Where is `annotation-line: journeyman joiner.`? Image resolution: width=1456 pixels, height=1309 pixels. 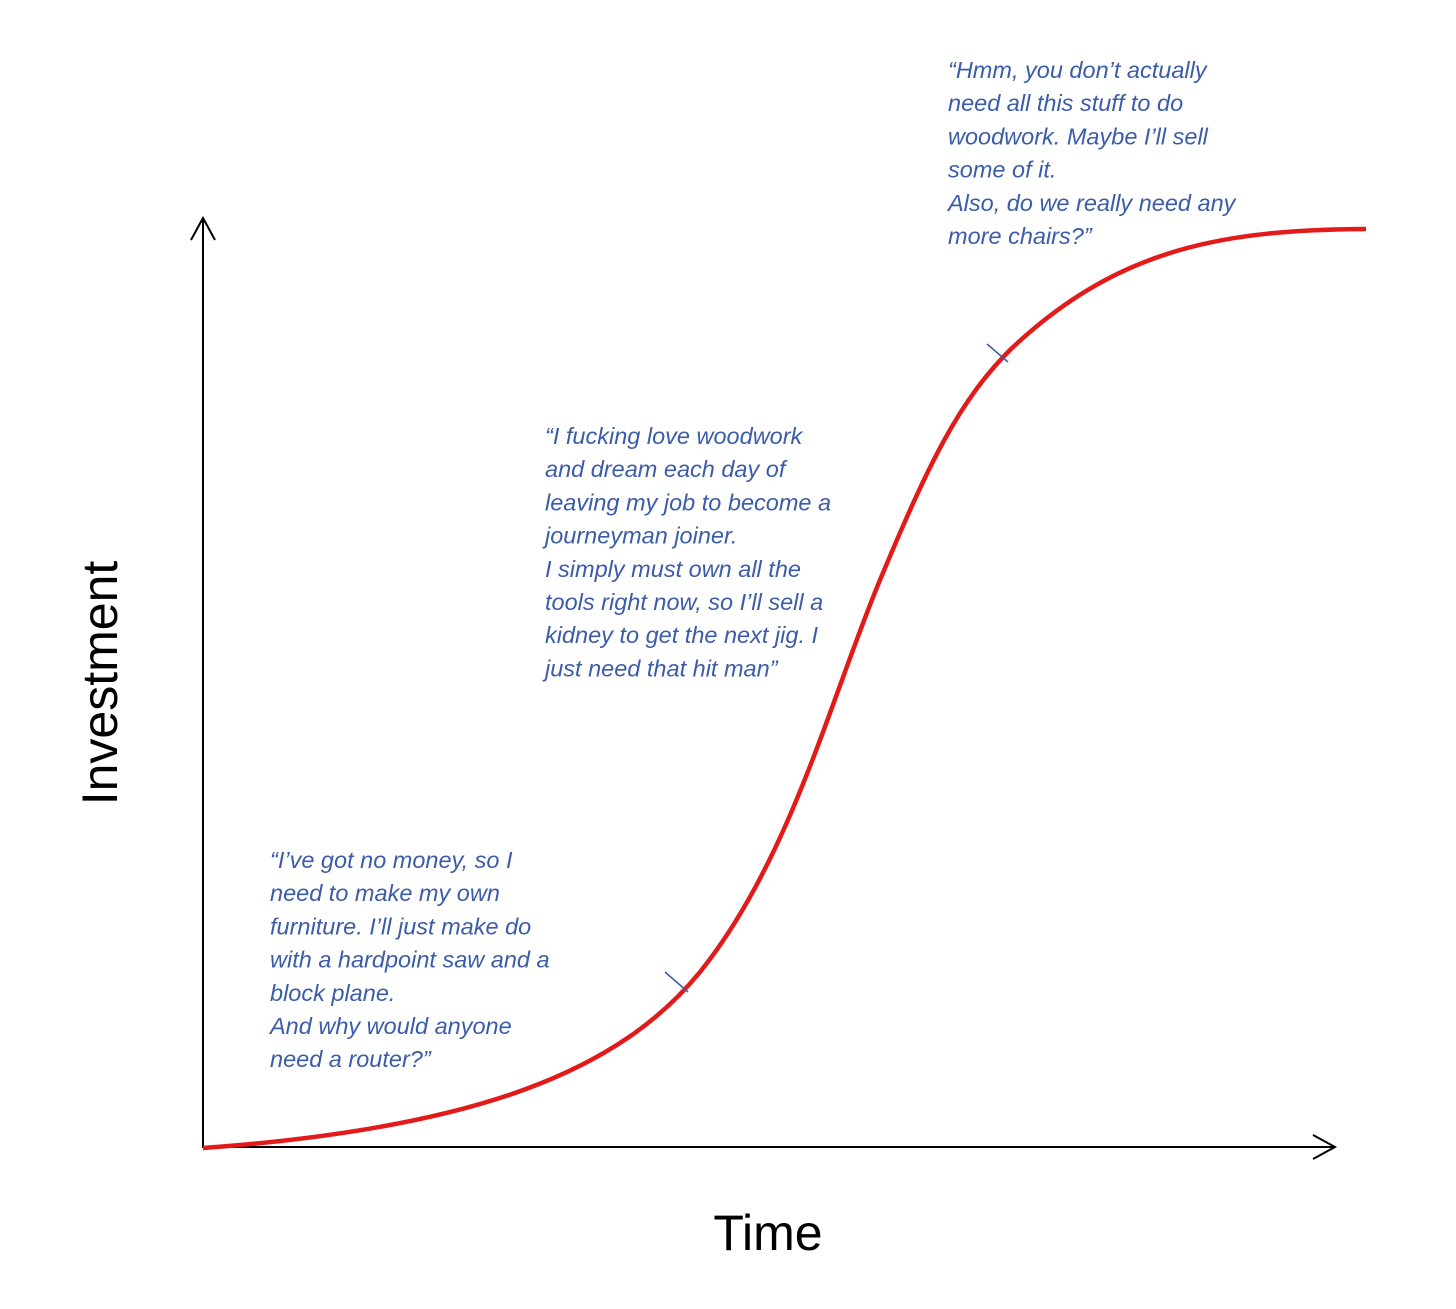 annotation-line: journeyman joiner. is located at coordinates (639, 536).